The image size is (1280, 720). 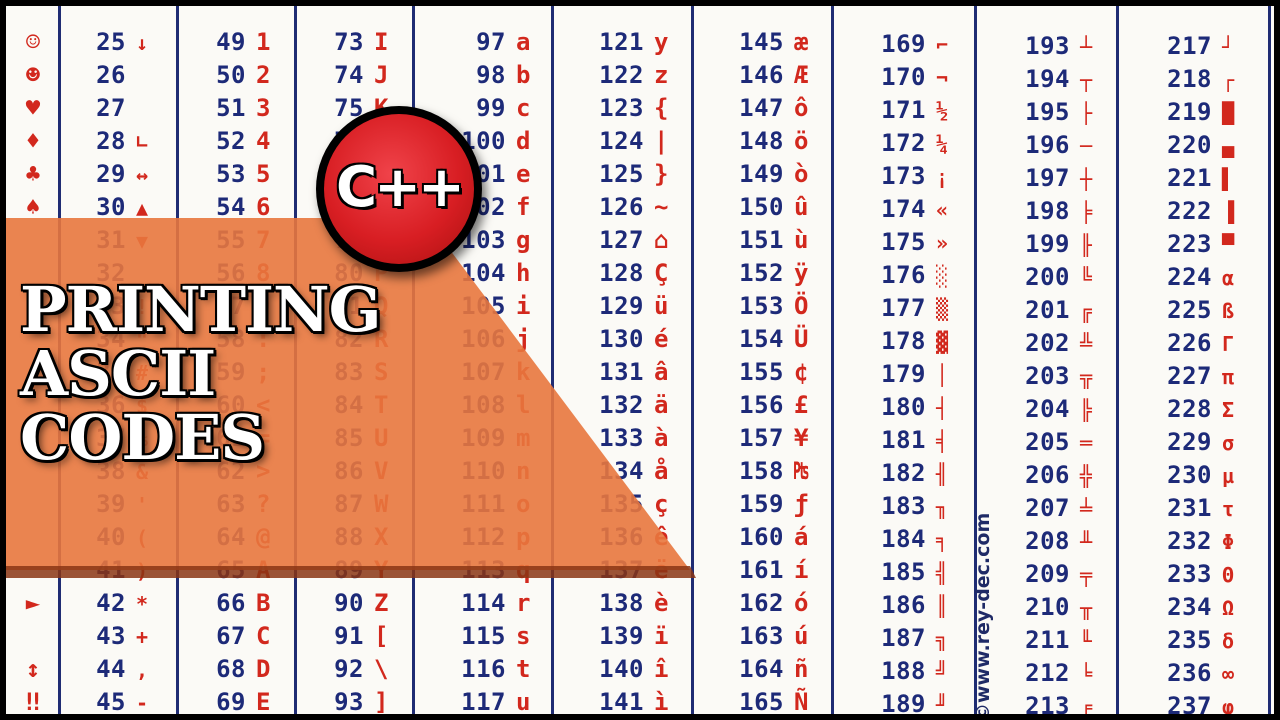 What do you see at coordinates (1047, 145) in the screenshot?
I see `ascii-code: 196` at bounding box center [1047, 145].